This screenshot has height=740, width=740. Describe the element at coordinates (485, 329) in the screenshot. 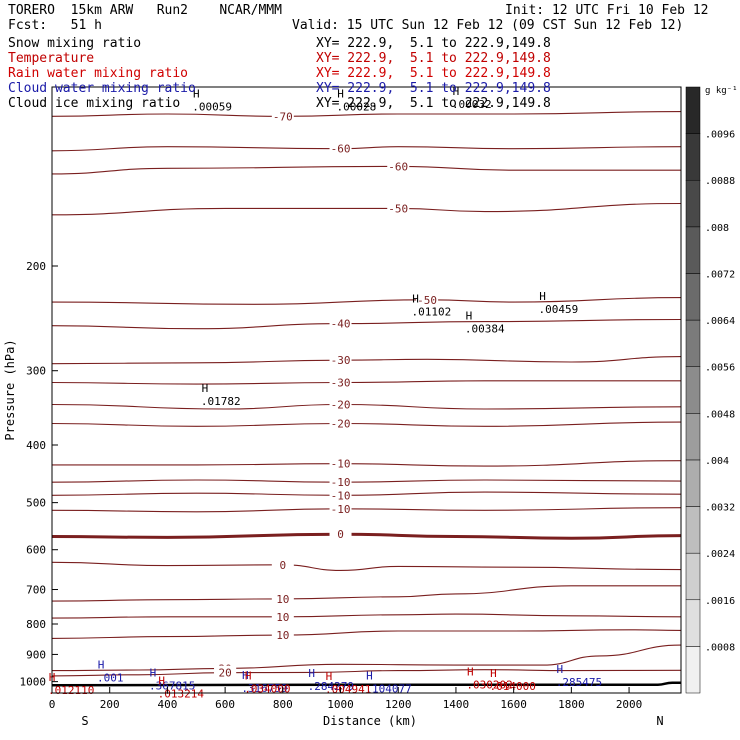

I see `cloud-ice-max-label-2: .00384` at that location.